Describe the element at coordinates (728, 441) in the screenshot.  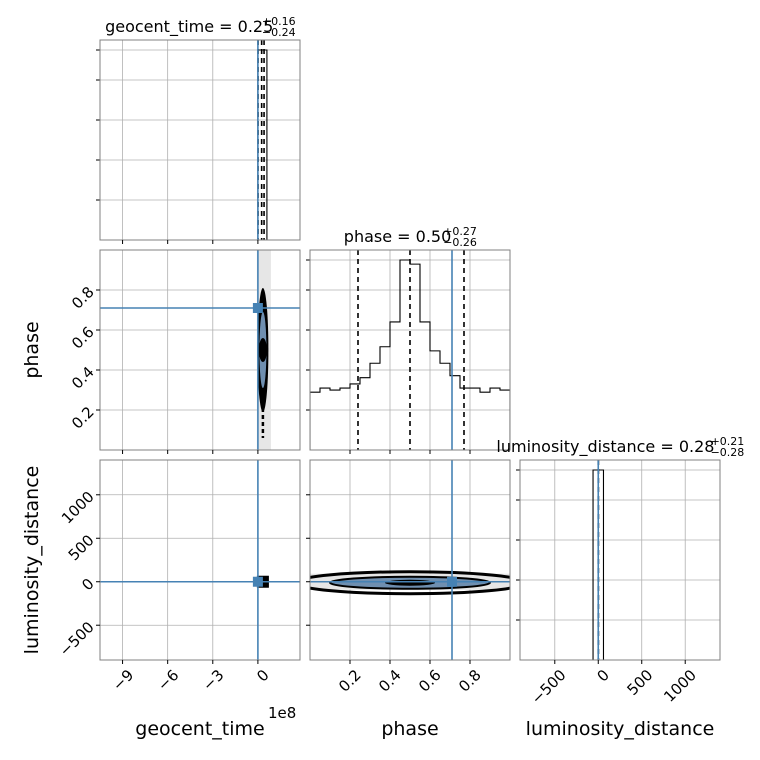
I see `title-plus: +0.21` at that location.